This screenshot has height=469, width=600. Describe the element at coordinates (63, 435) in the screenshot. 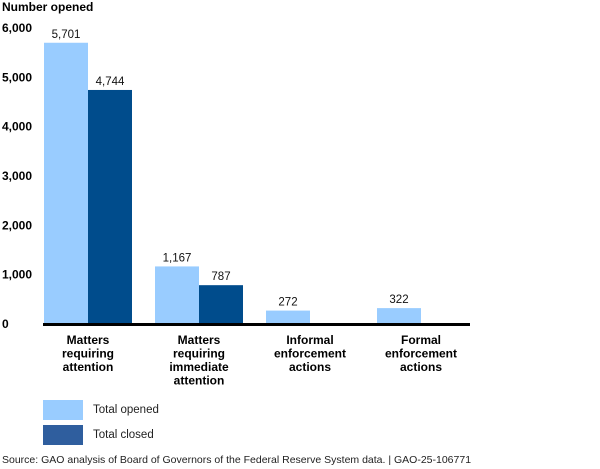

I see `legend-swatch-total-closed` at that location.